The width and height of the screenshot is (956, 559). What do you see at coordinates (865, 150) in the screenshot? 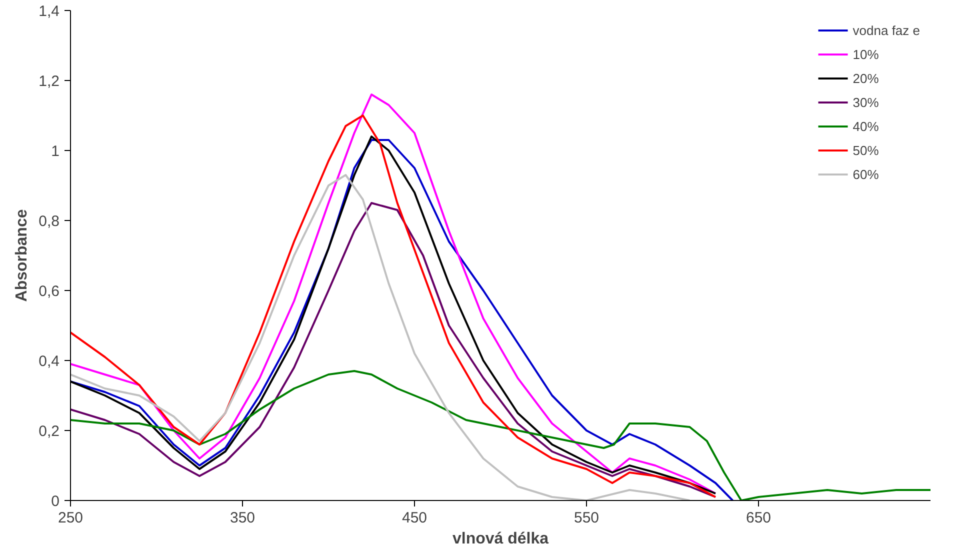
I see `legend-label: 50%` at bounding box center [865, 150].